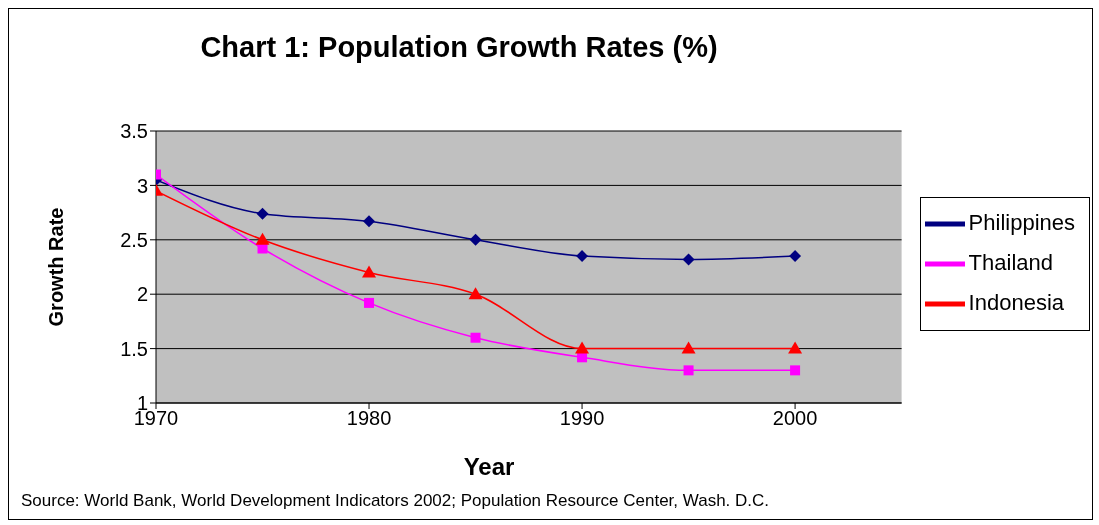 This screenshot has height=525, width=1099. What do you see at coordinates (56, 267) in the screenshot?
I see `y-axis-title: Growth Rate` at bounding box center [56, 267].